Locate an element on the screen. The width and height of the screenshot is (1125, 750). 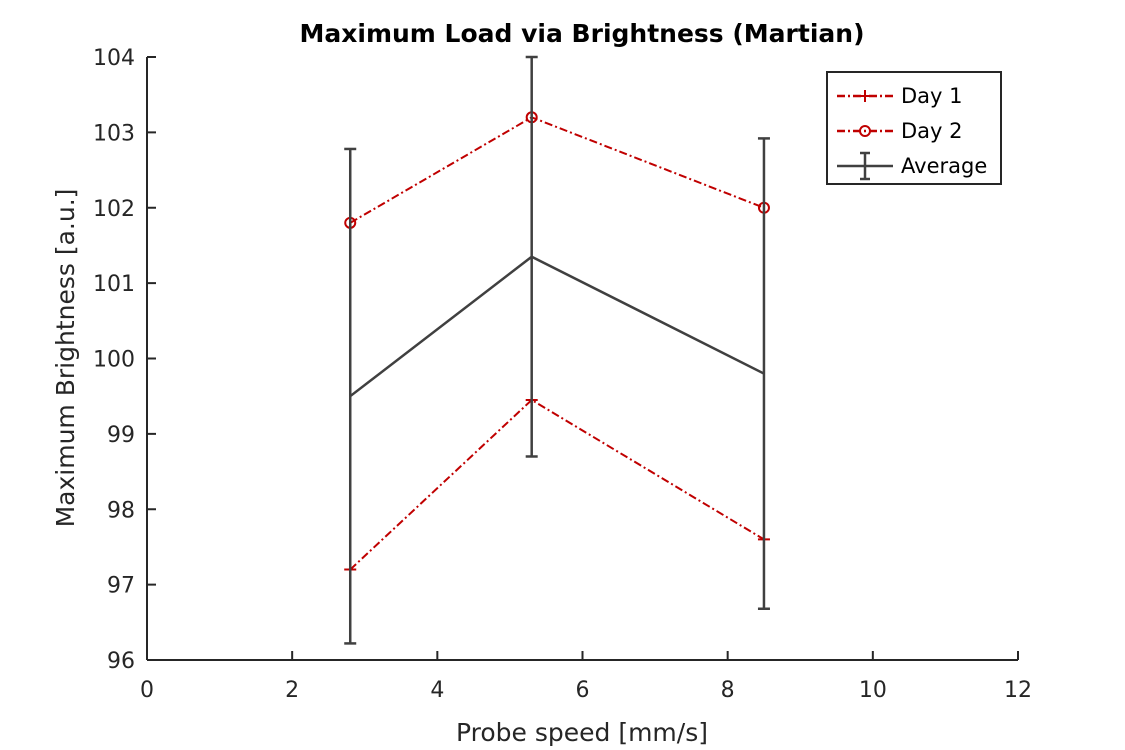
legend-label: Average is located at coordinates (944, 166).